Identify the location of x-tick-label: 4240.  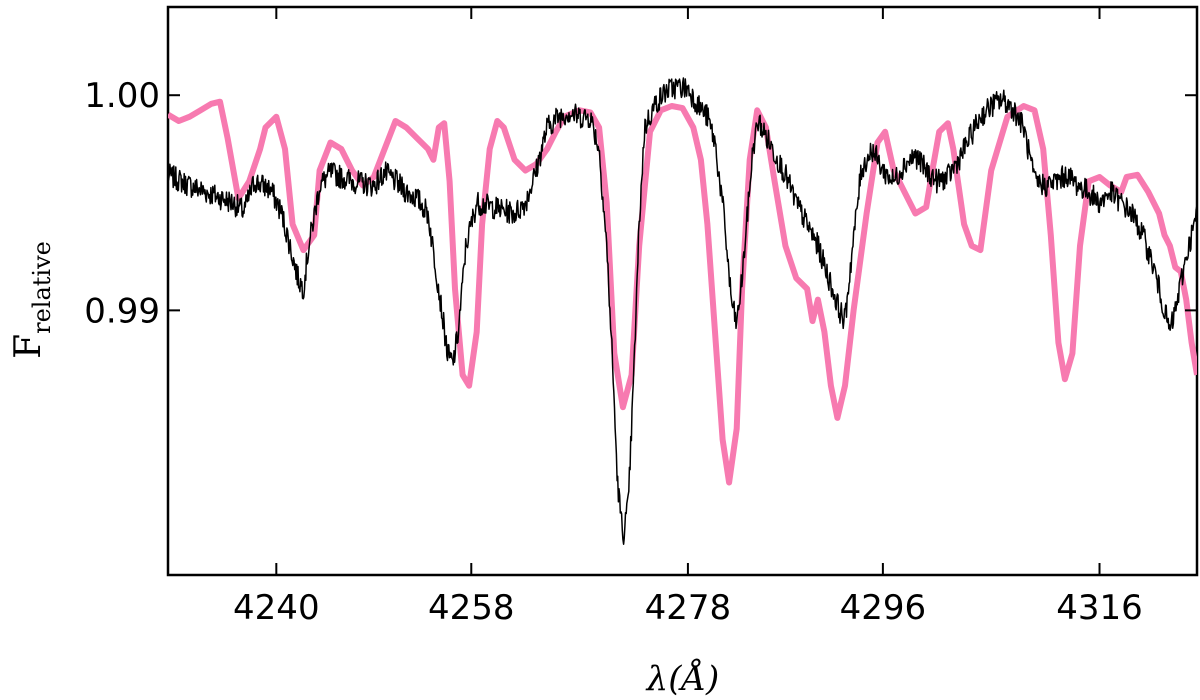
(276, 608).